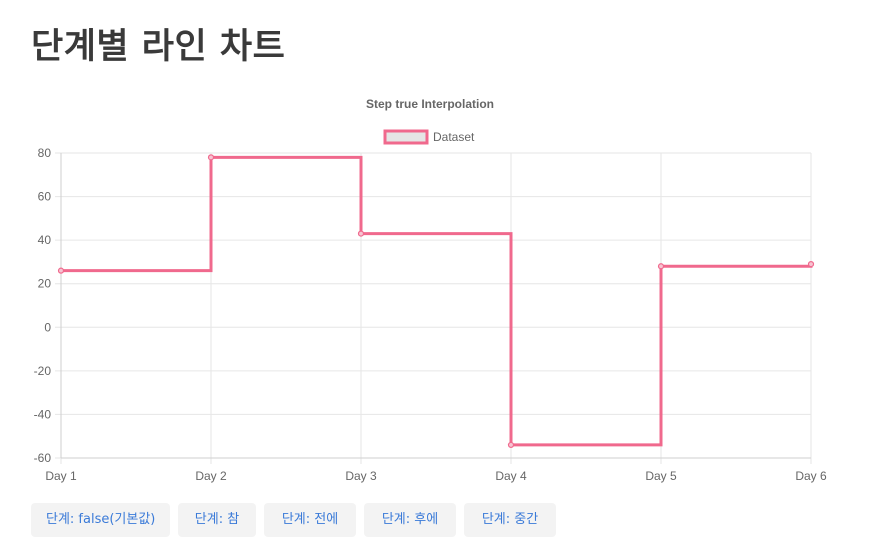 The image size is (875, 544). Describe the element at coordinates (310, 520) in the screenshot. I see `step-before-button: 단계: 전에` at that location.